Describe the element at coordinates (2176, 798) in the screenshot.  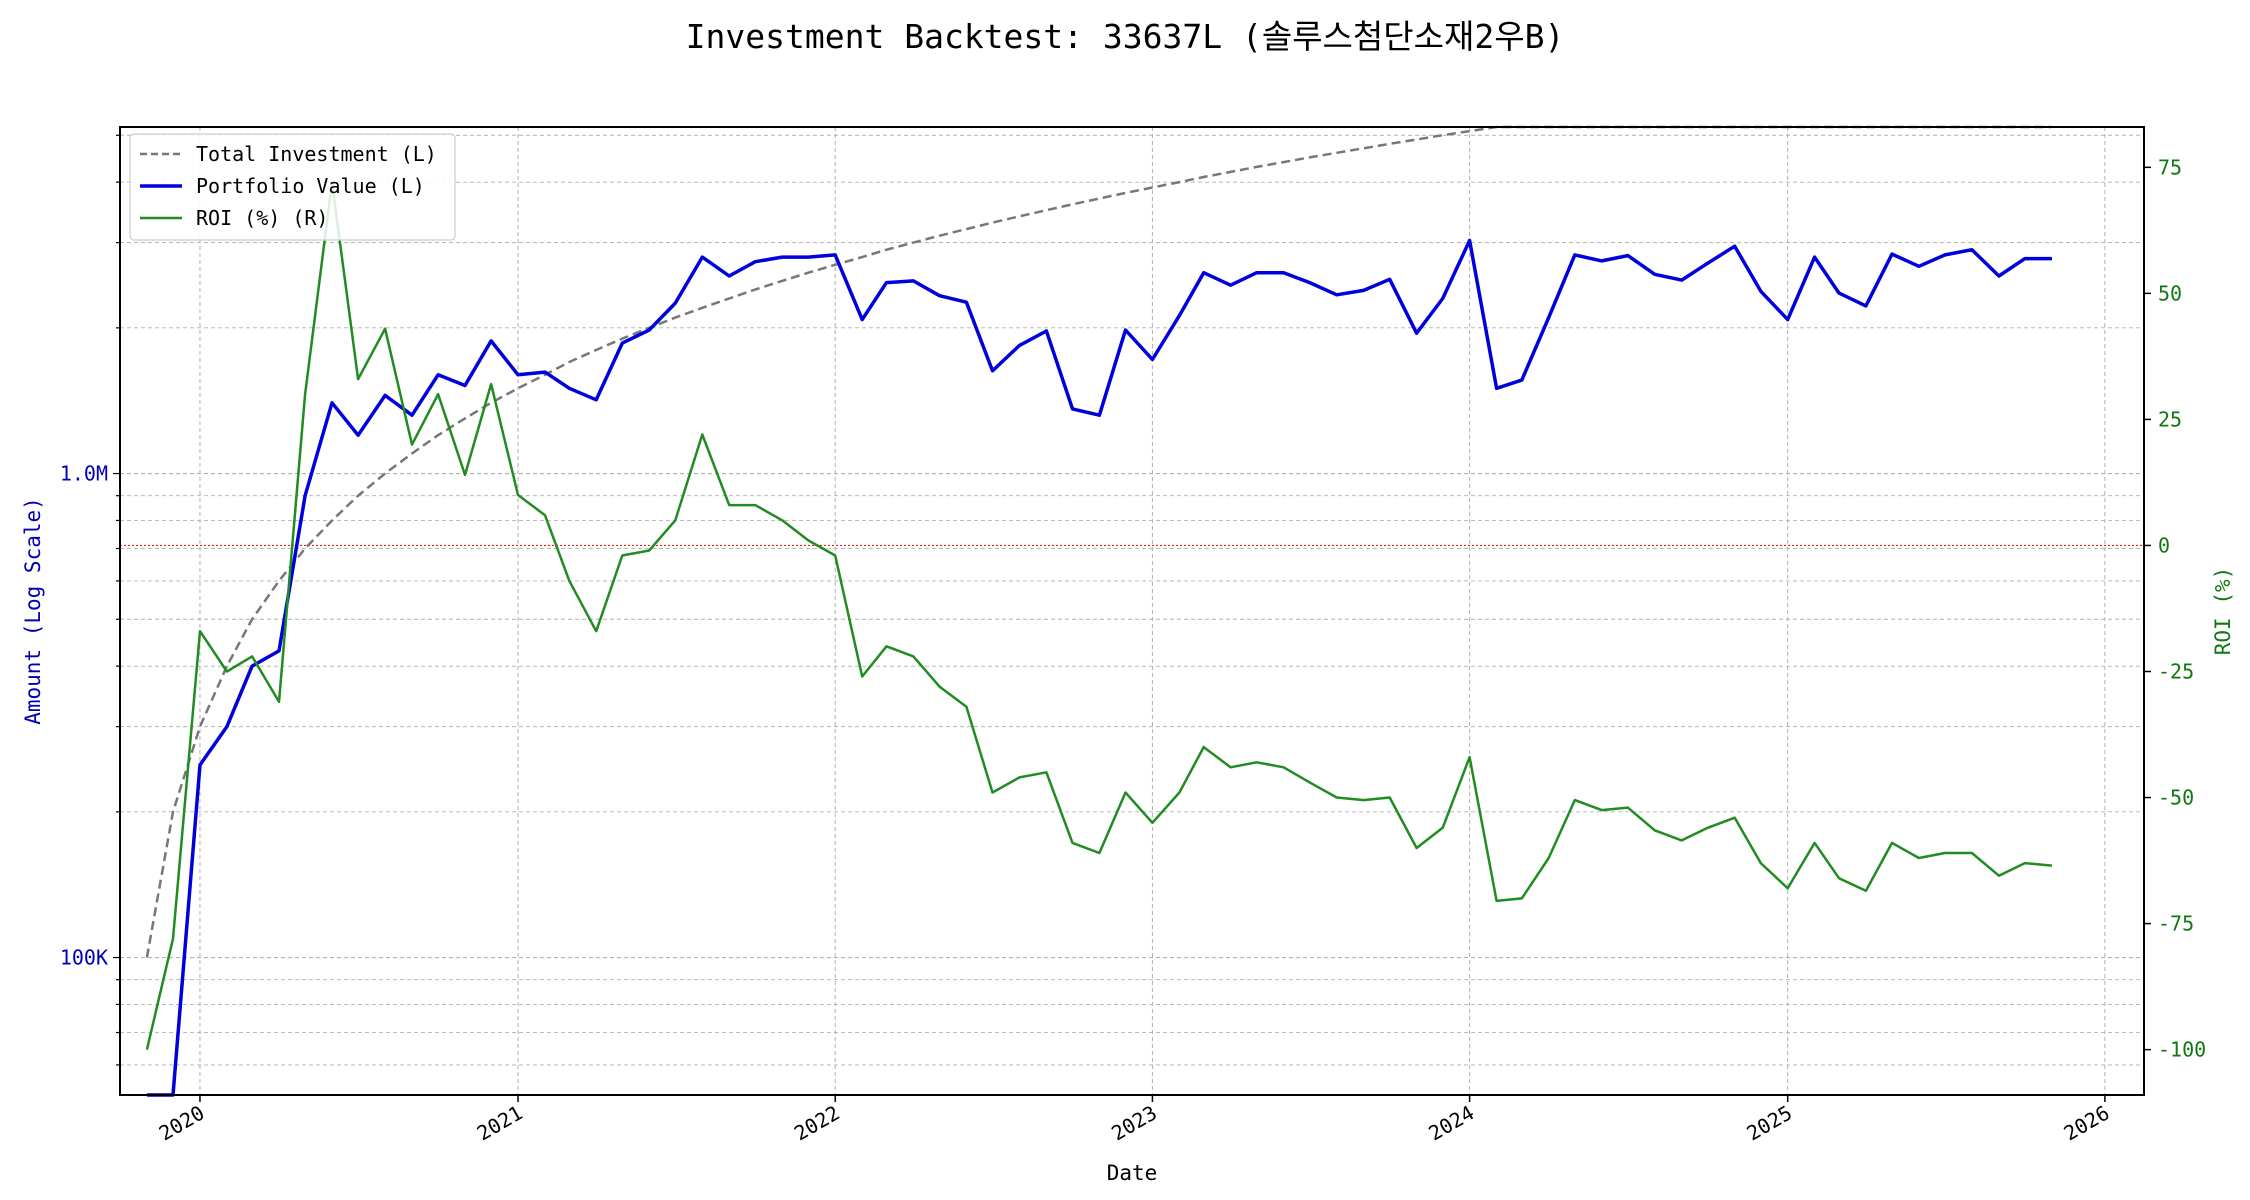
I see `y-right-tick-label: -50` at that location.